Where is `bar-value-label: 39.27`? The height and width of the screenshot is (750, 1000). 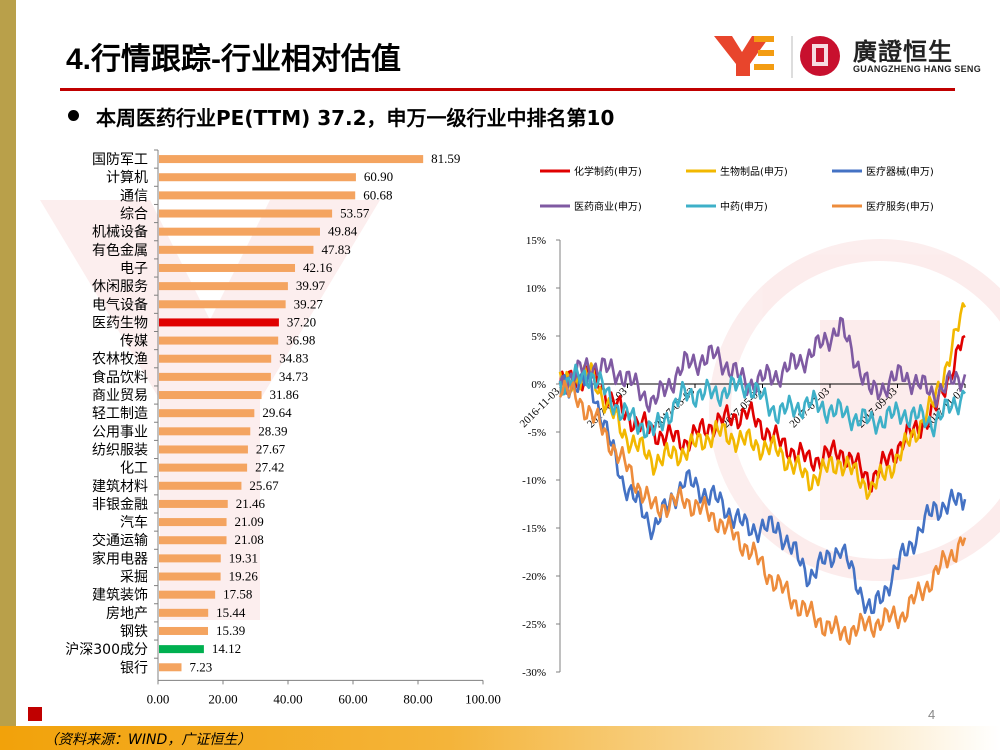 bar-value-label: 39.27 is located at coordinates (309, 303).